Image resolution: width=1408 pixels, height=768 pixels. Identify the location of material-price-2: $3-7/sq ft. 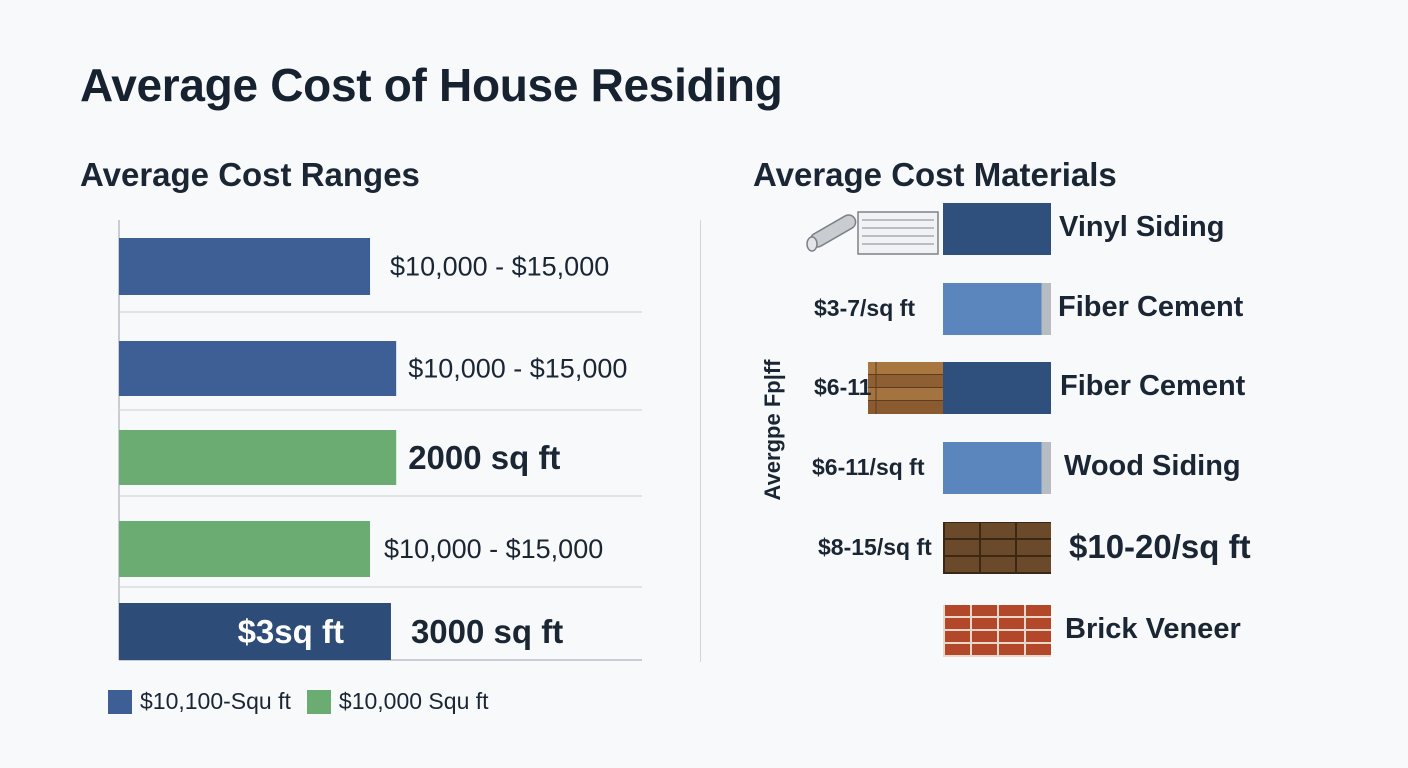
(864, 308).